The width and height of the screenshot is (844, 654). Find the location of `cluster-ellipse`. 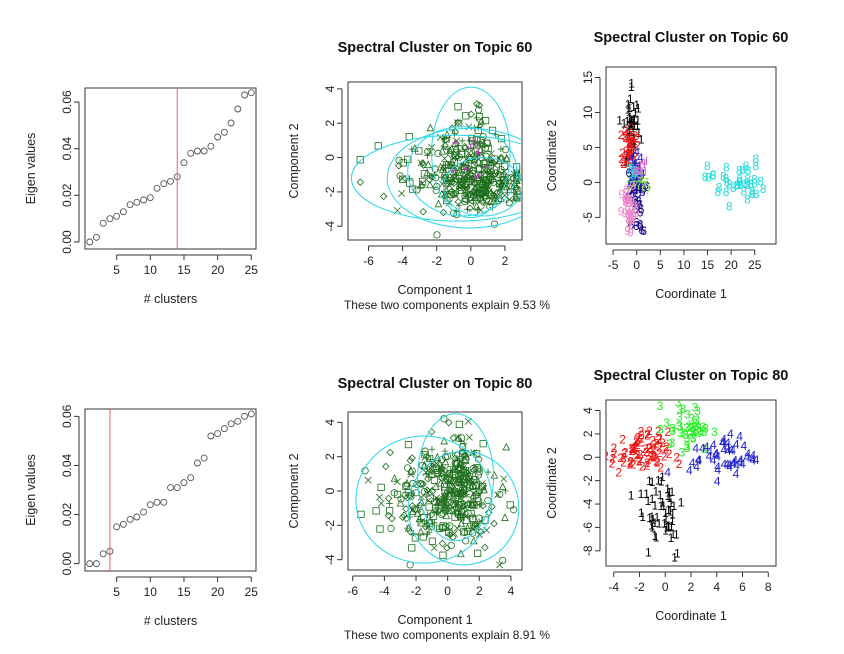

cluster-ellipse is located at coordinates (482, 187).